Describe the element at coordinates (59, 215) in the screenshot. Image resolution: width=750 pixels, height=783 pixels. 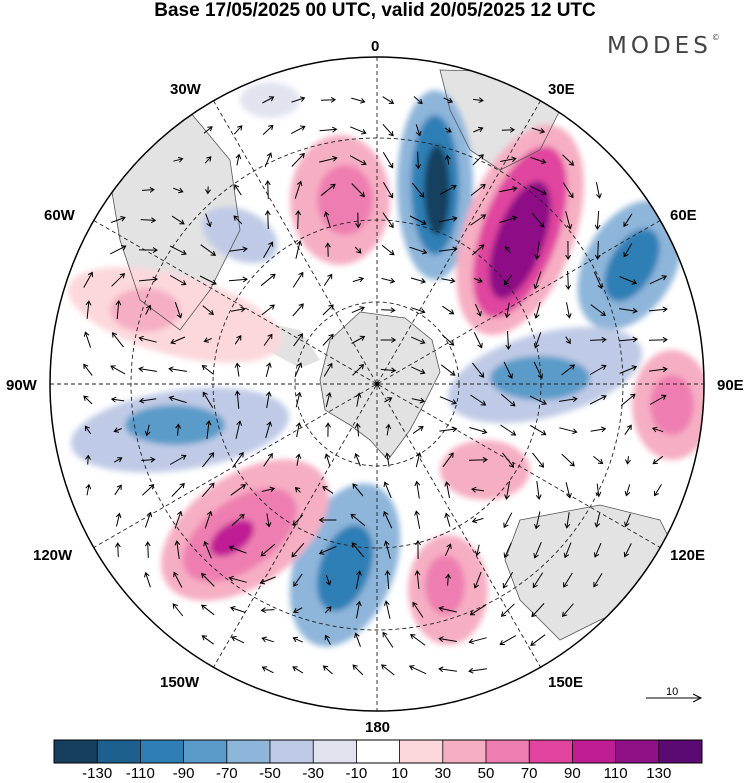
I see `lon-label-60w: 60W` at that location.